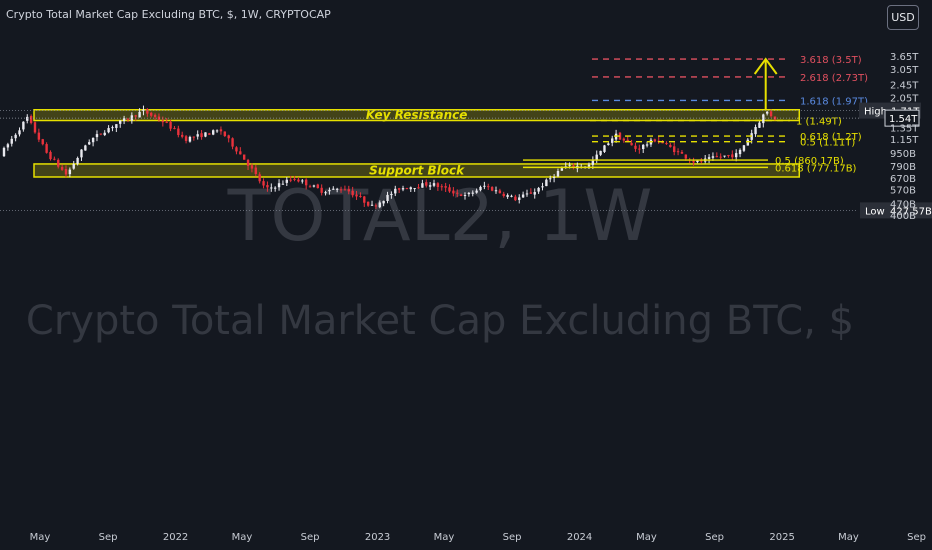 The height and width of the screenshot is (550, 932). Describe the element at coordinates (714, 537) in the screenshot. I see `x-tick-label-10: Sep` at that location.